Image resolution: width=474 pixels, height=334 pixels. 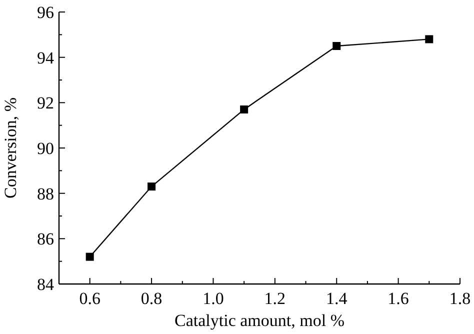 What do you see at coordinates (45, 194) in the screenshot?
I see `y-tick-label: 88` at bounding box center [45, 194].